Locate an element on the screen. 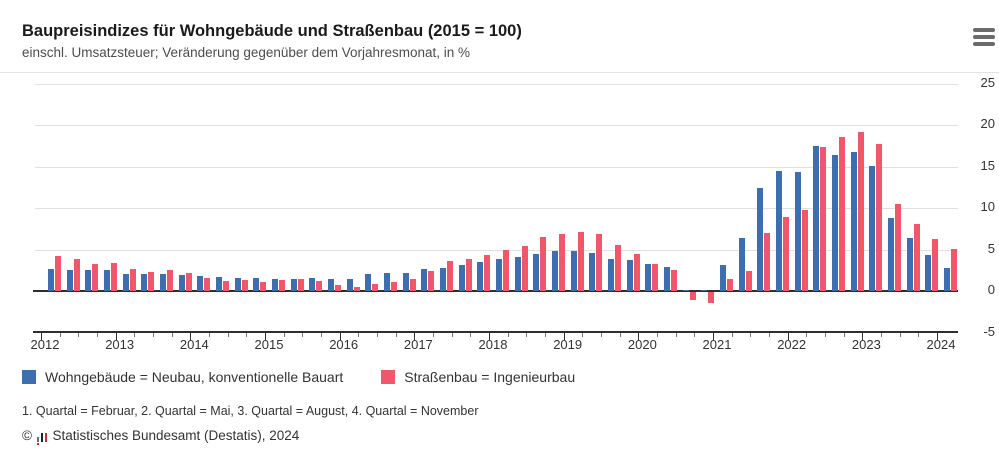 The width and height of the screenshot is (999, 456). bar-wohngebaeude-2020-Q4 is located at coordinates (704, 291).